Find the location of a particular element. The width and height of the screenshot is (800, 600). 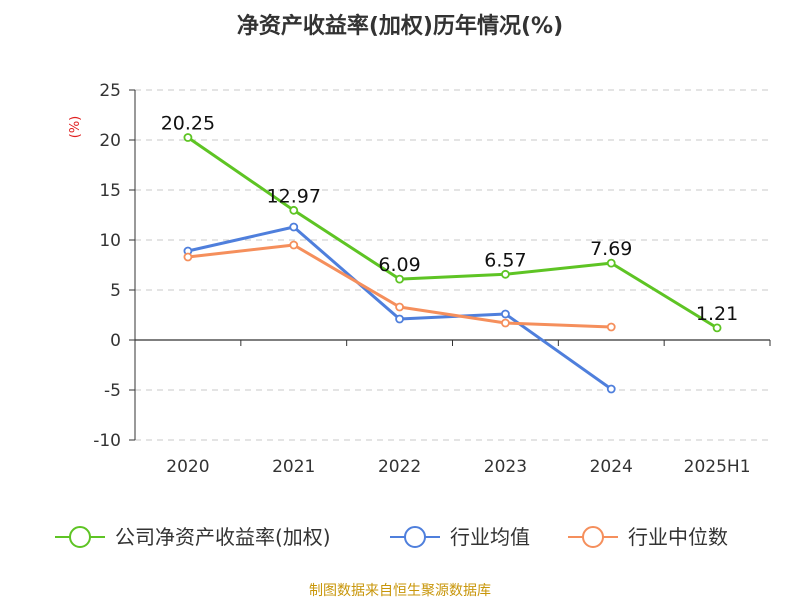

data-label: 1.21 is located at coordinates (717, 314).